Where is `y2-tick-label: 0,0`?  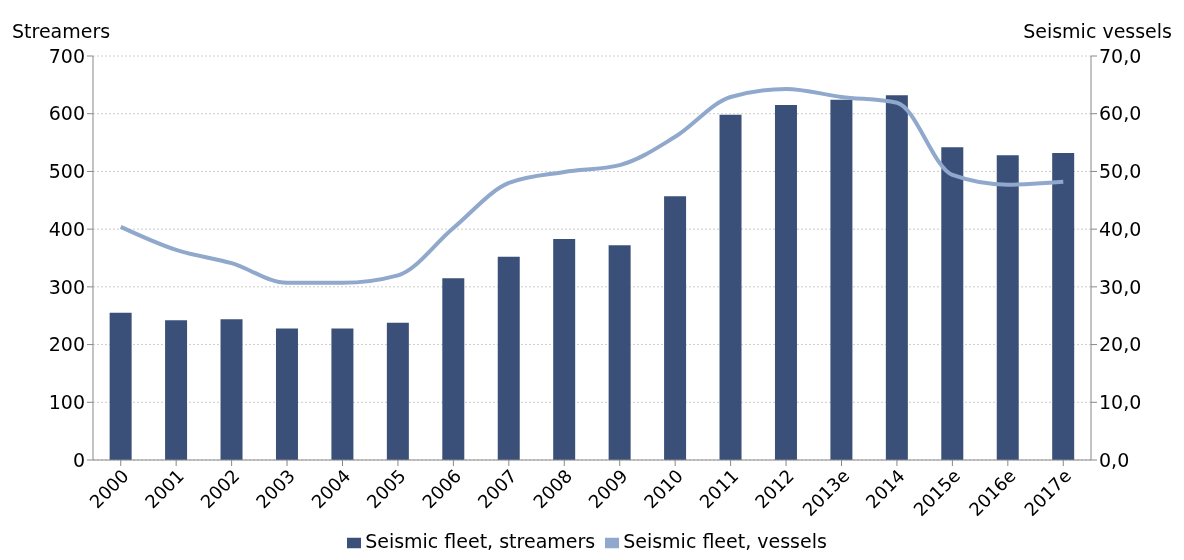
y2-tick-label: 0,0 is located at coordinates (1114, 459).